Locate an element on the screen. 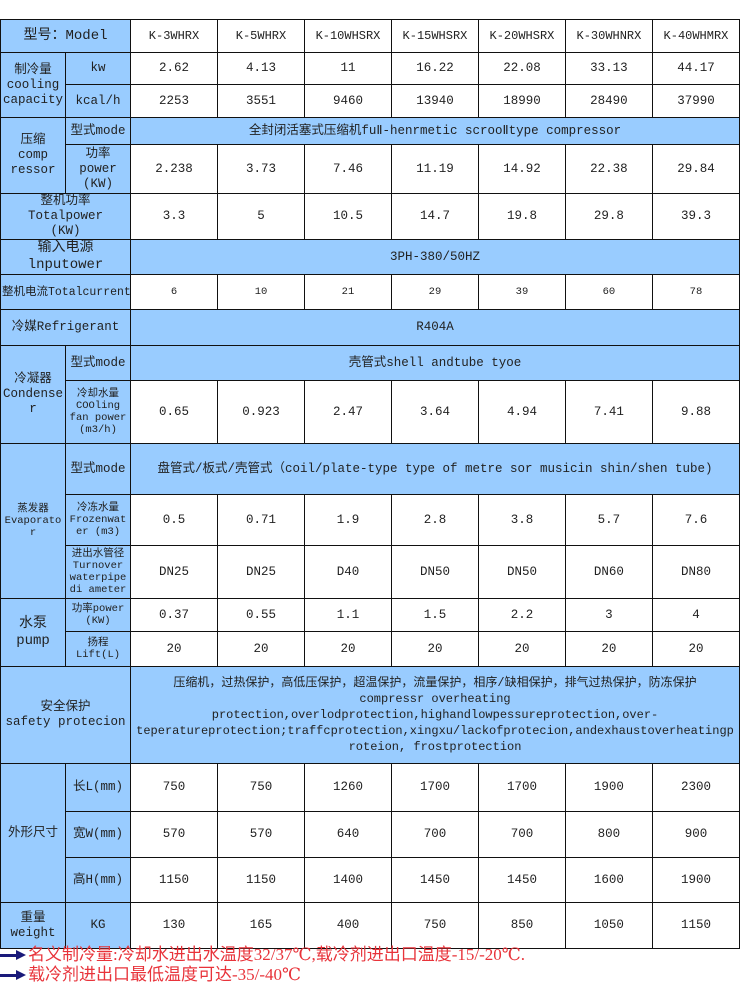 The height and width of the screenshot is (987, 740). value-cell: 5 is located at coordinates (261, 216).